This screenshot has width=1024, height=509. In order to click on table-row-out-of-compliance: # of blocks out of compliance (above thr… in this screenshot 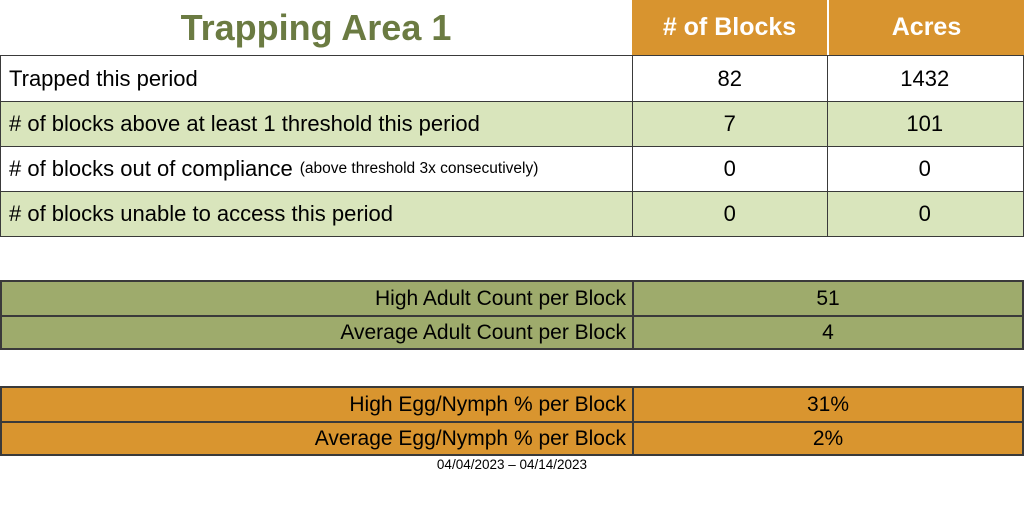, I will do `click(512, 168)`.